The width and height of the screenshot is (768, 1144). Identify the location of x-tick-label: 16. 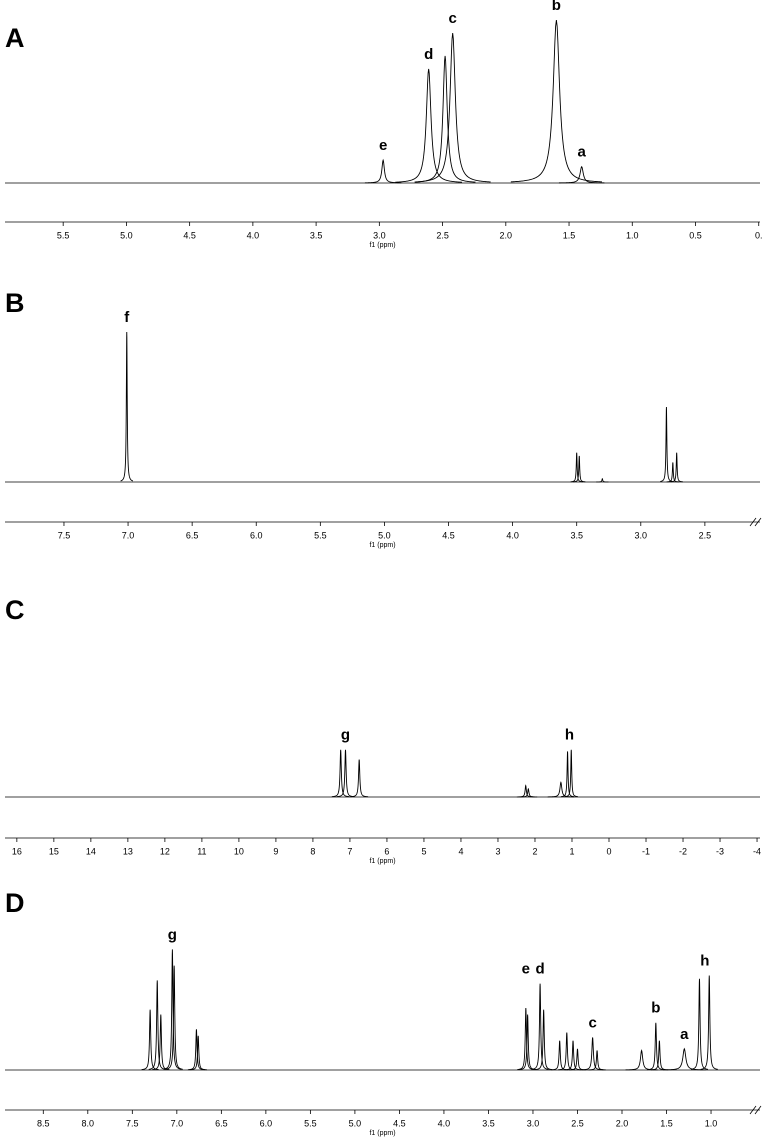
(17, 851).